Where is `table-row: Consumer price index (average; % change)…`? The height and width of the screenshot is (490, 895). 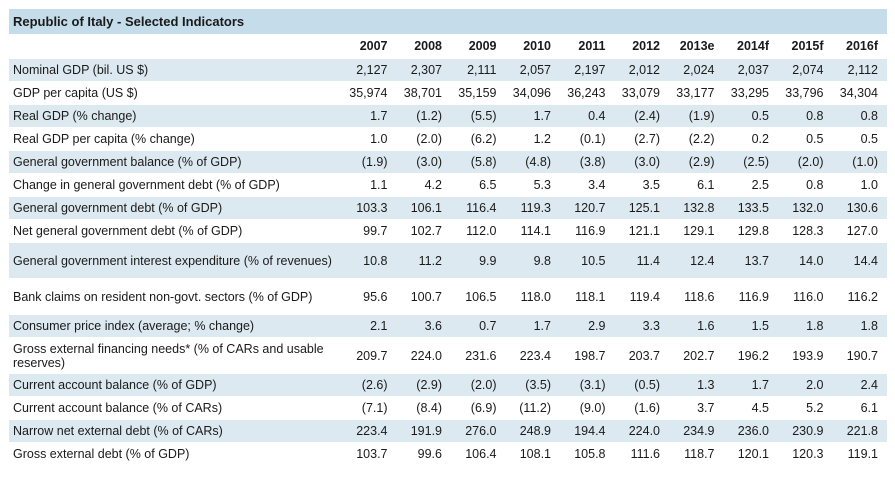 table-row: Consumer price index (average; % change)… is located at coordinates (448, 326).